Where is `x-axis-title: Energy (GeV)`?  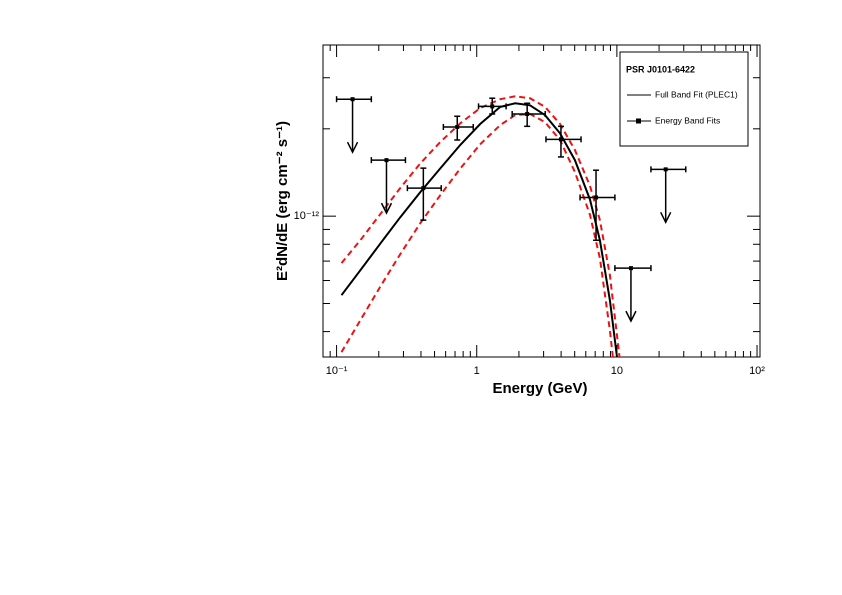
x-axis-title: Energy (GeV) is located at coordinates (539, 388).